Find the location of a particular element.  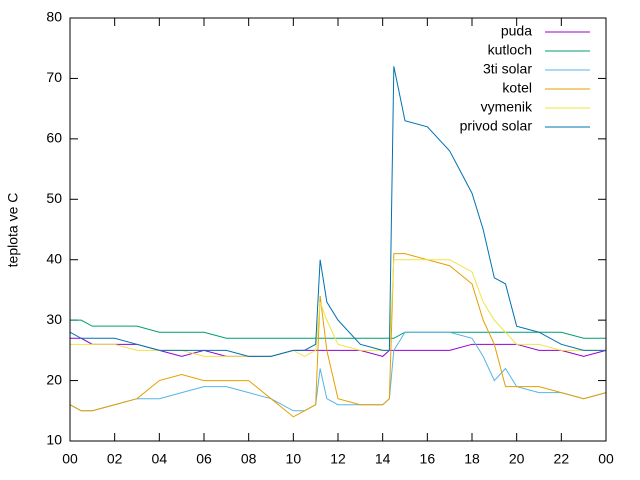

x-tick-label: 08 is located at coordinates (249, 459).